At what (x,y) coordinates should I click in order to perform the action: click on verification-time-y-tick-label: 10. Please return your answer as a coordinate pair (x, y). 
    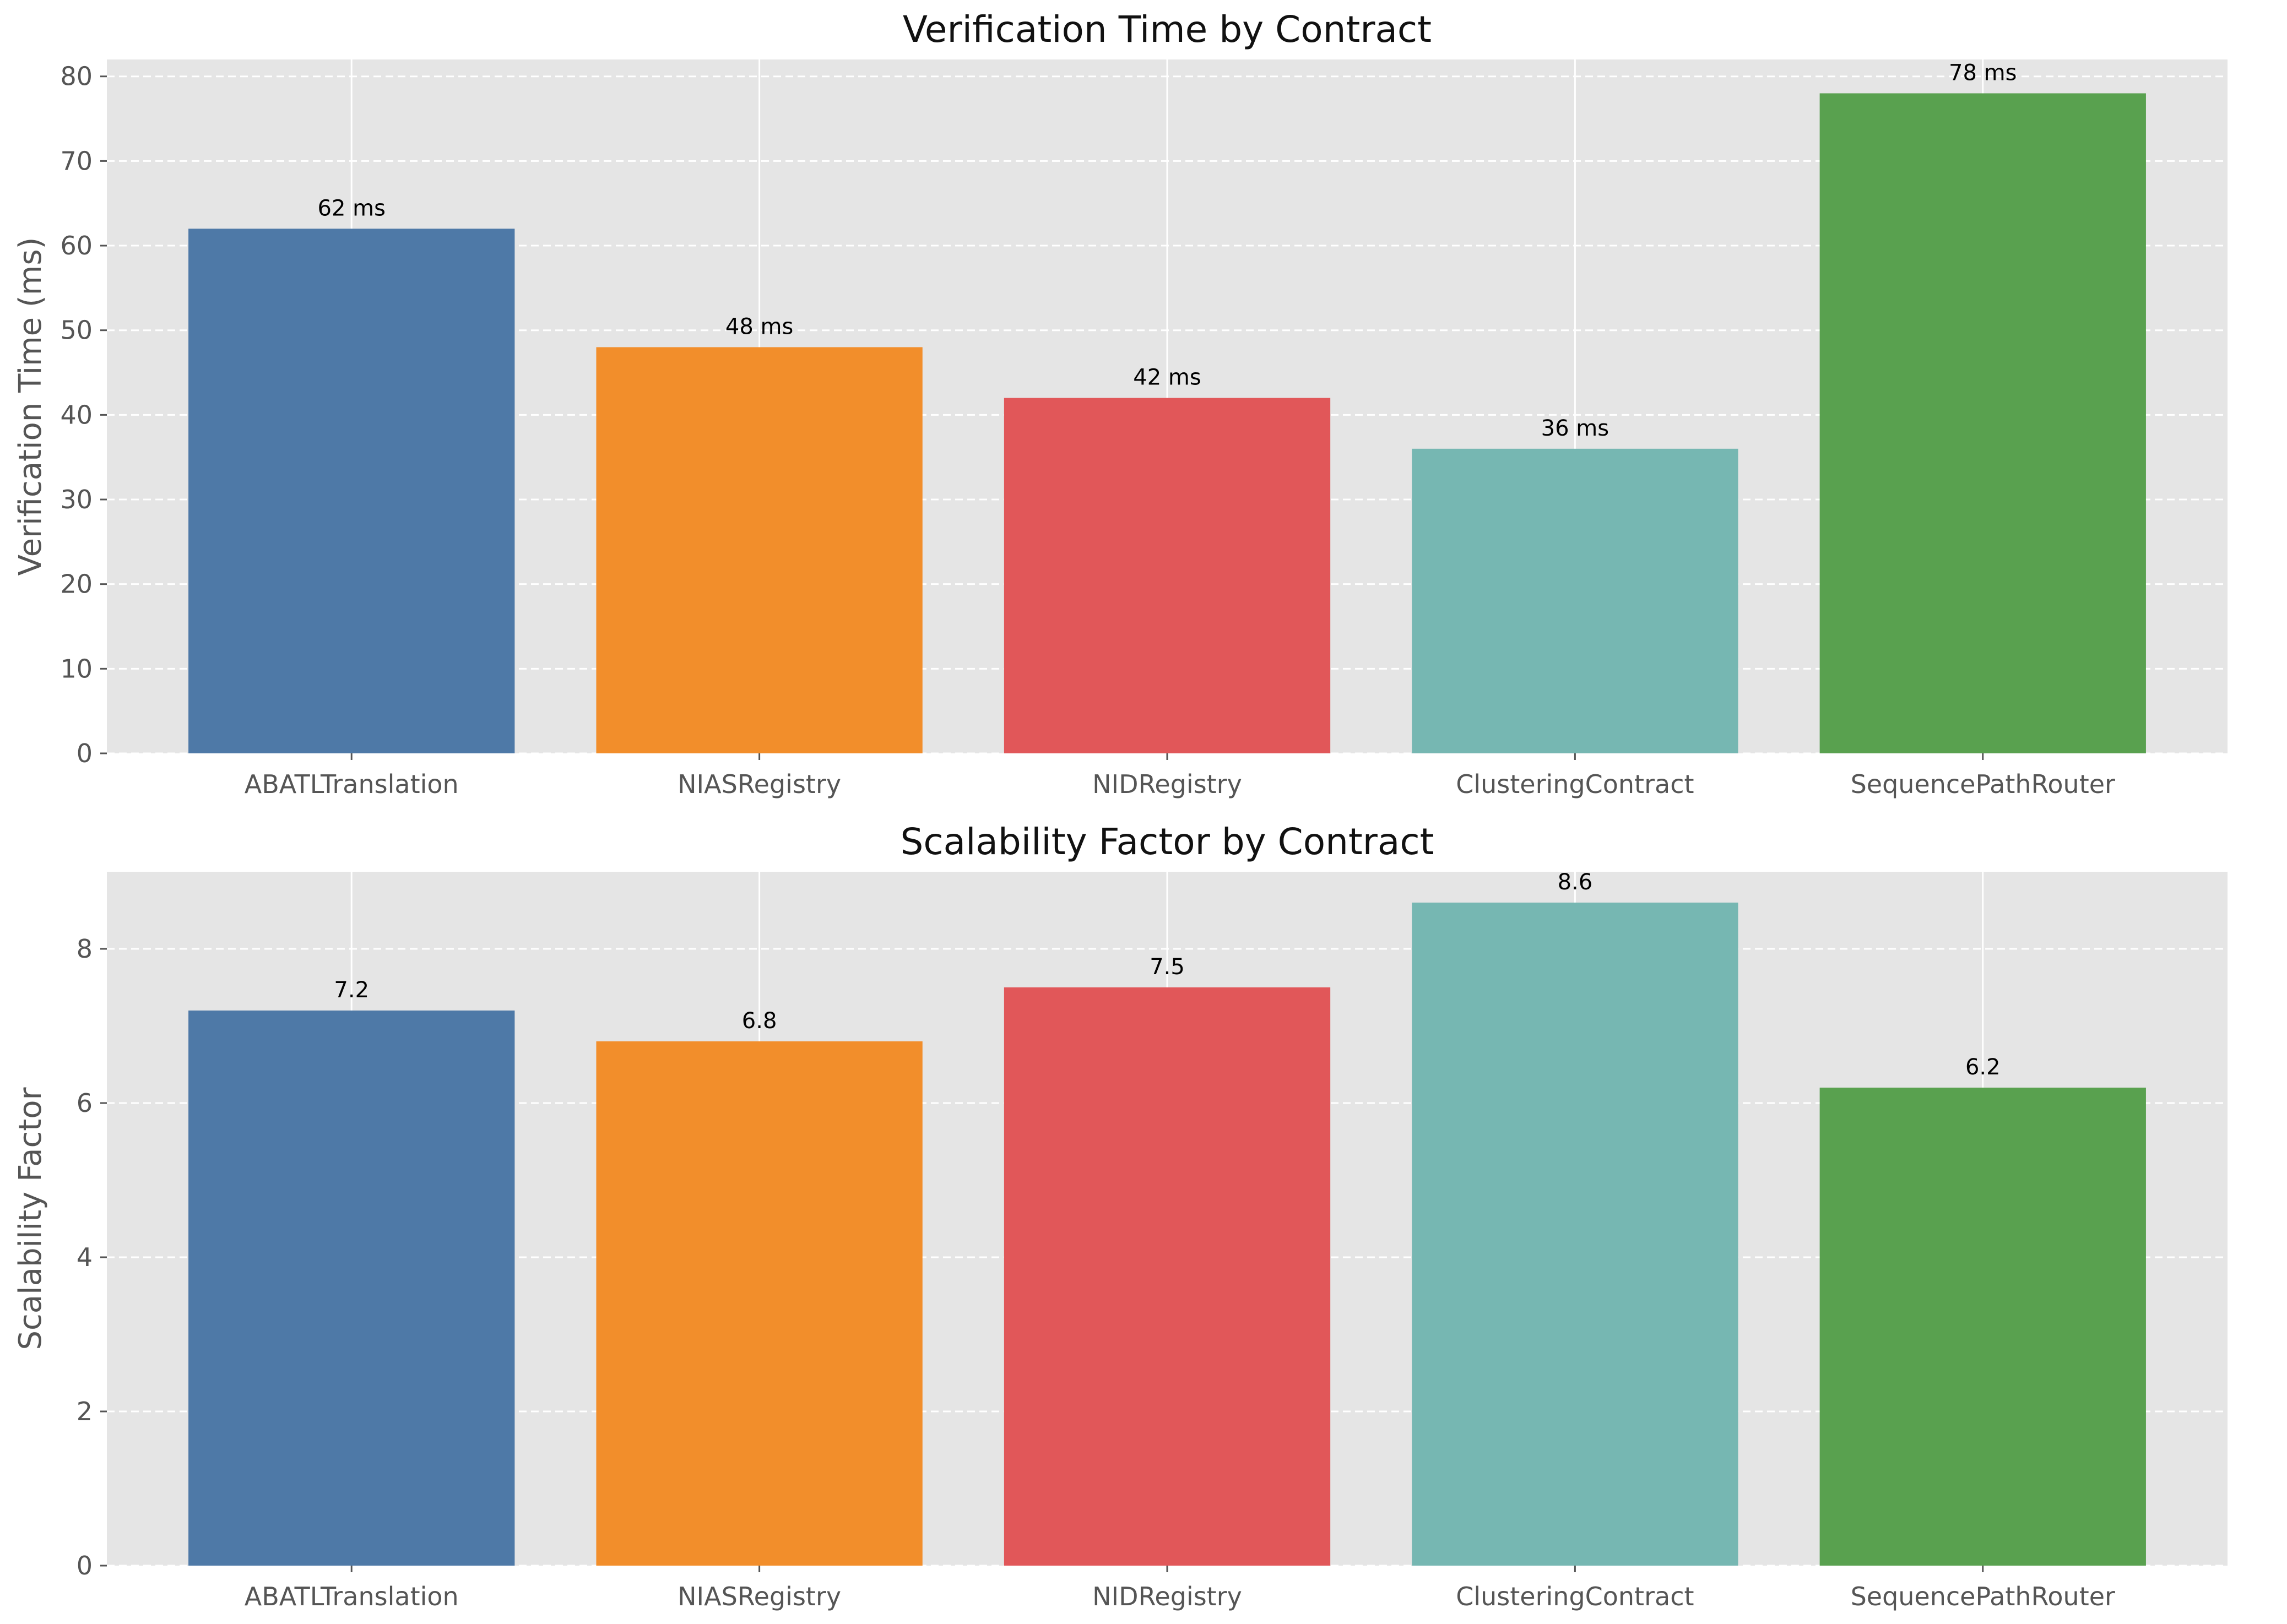
    Looking at the image, I should click on (76, 668).